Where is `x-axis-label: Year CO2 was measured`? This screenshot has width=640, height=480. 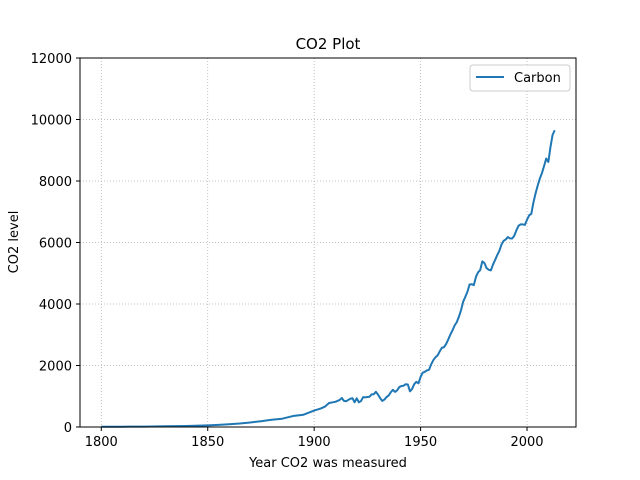 x-axis-label: Year CO2 was measured is located at coordinates (327, 463).